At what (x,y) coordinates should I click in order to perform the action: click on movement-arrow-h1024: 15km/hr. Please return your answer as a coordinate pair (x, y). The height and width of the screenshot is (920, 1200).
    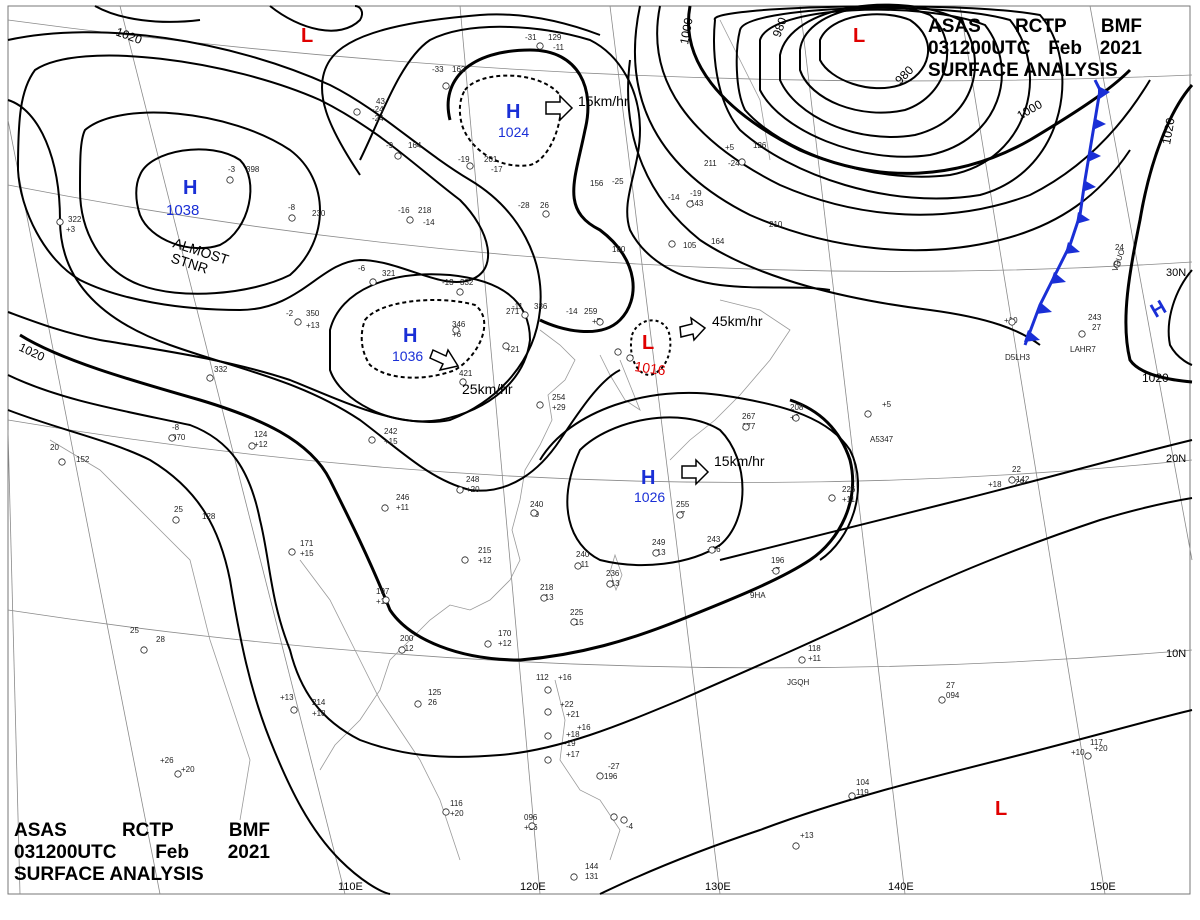
    Looking at the image, I should click on (587, 107).